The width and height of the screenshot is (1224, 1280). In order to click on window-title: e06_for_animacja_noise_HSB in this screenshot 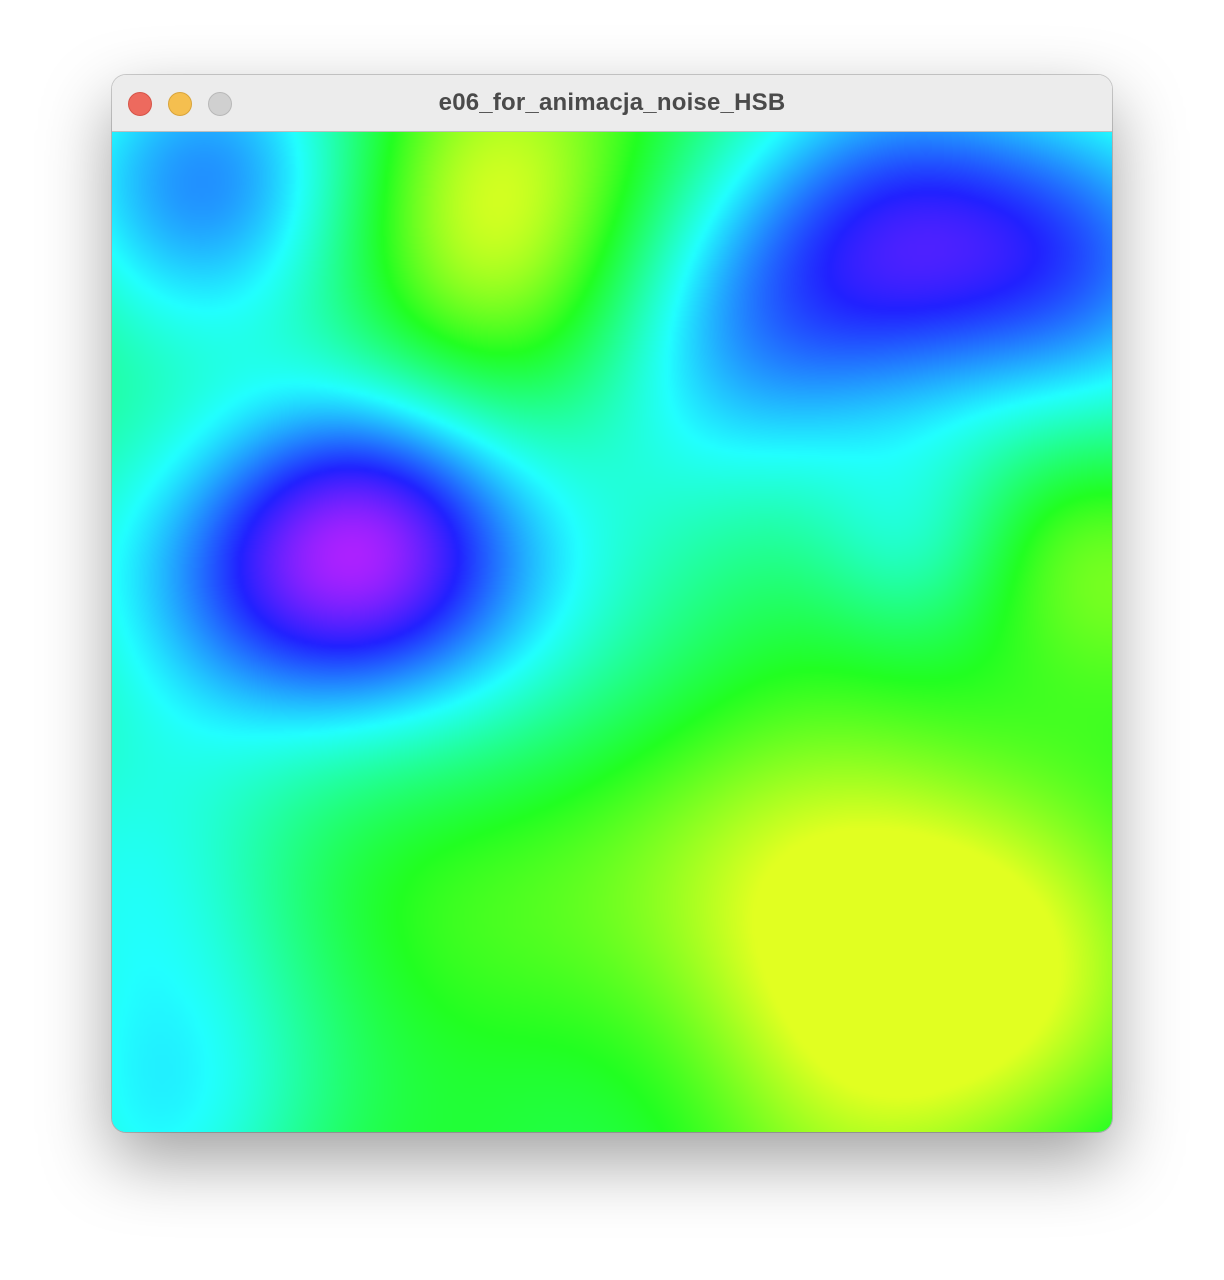, I will do `click(612, 103)`.